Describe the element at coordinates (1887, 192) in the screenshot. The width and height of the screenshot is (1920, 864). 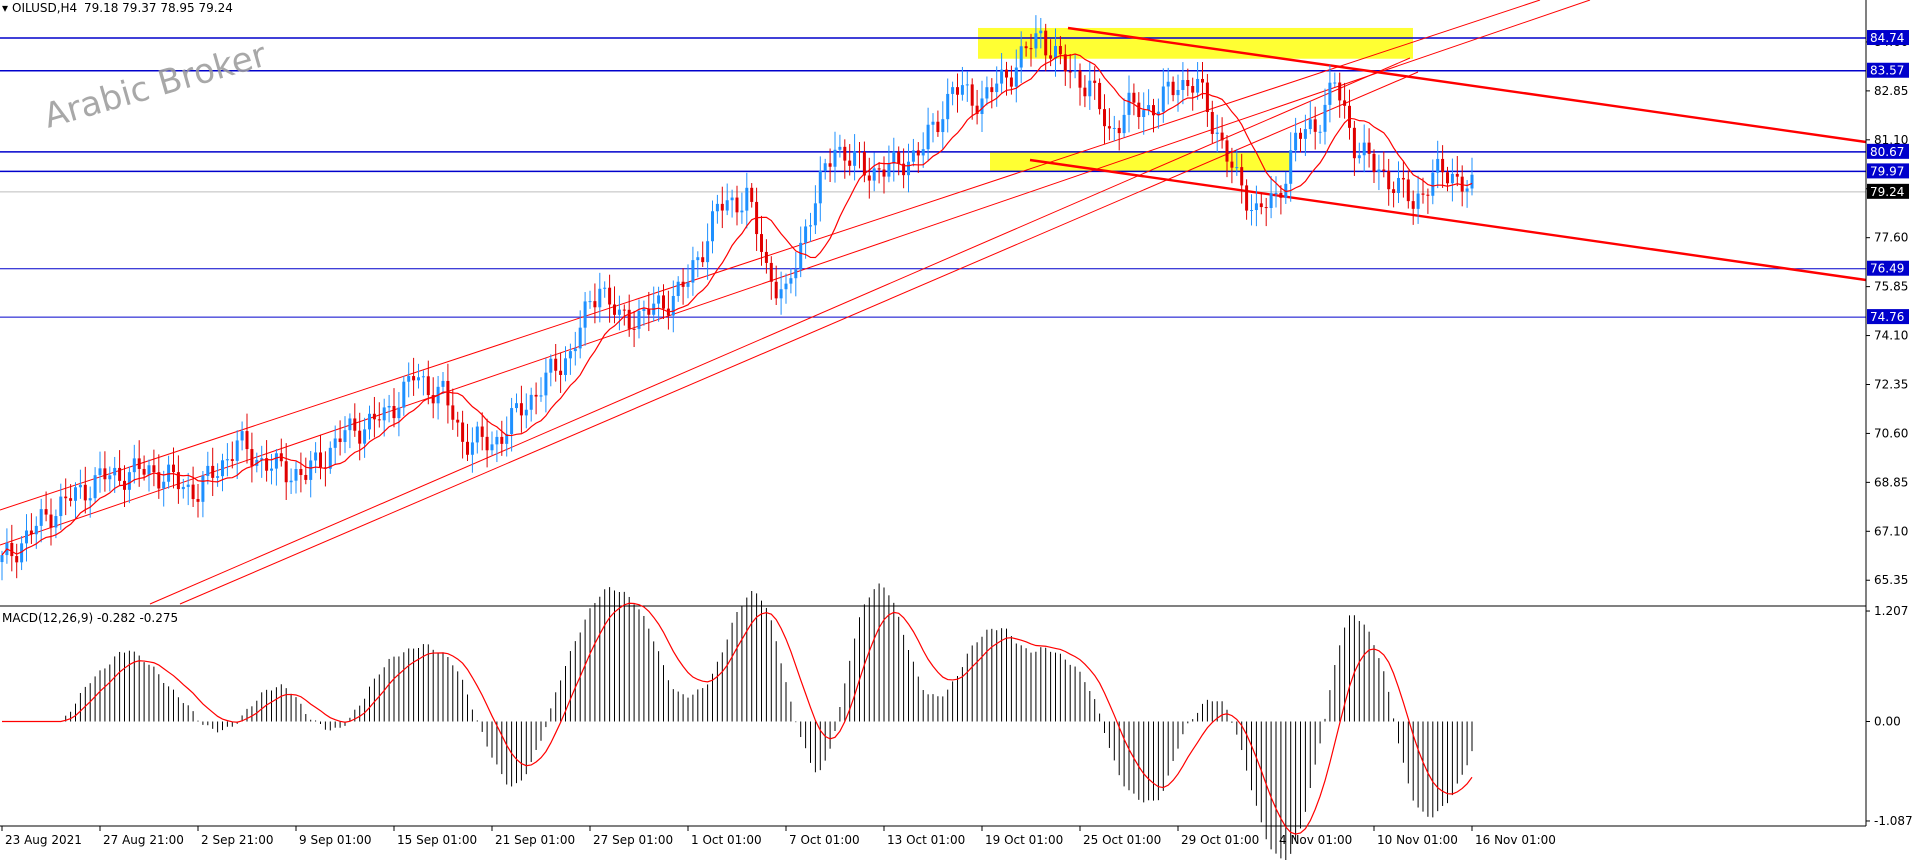
I see `current-price-label: 79.24` at that location.